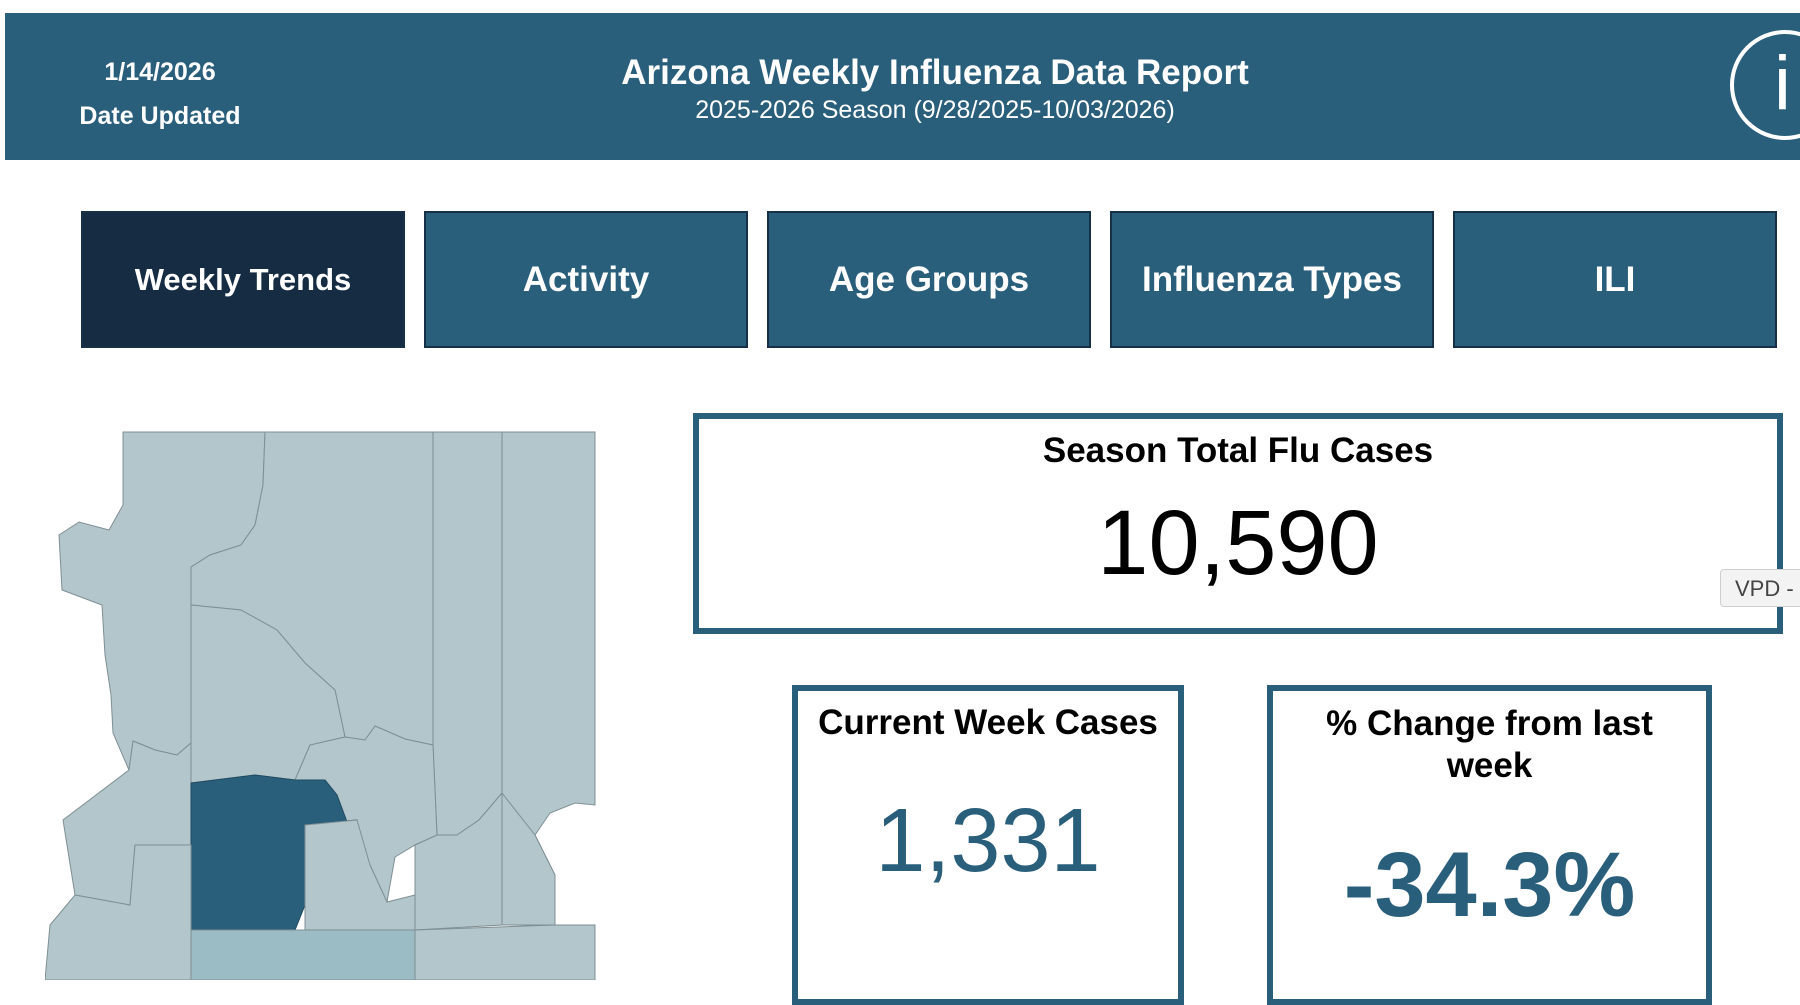  I want to click on vpd-side-tab: VPD -, so click(1760, 588).